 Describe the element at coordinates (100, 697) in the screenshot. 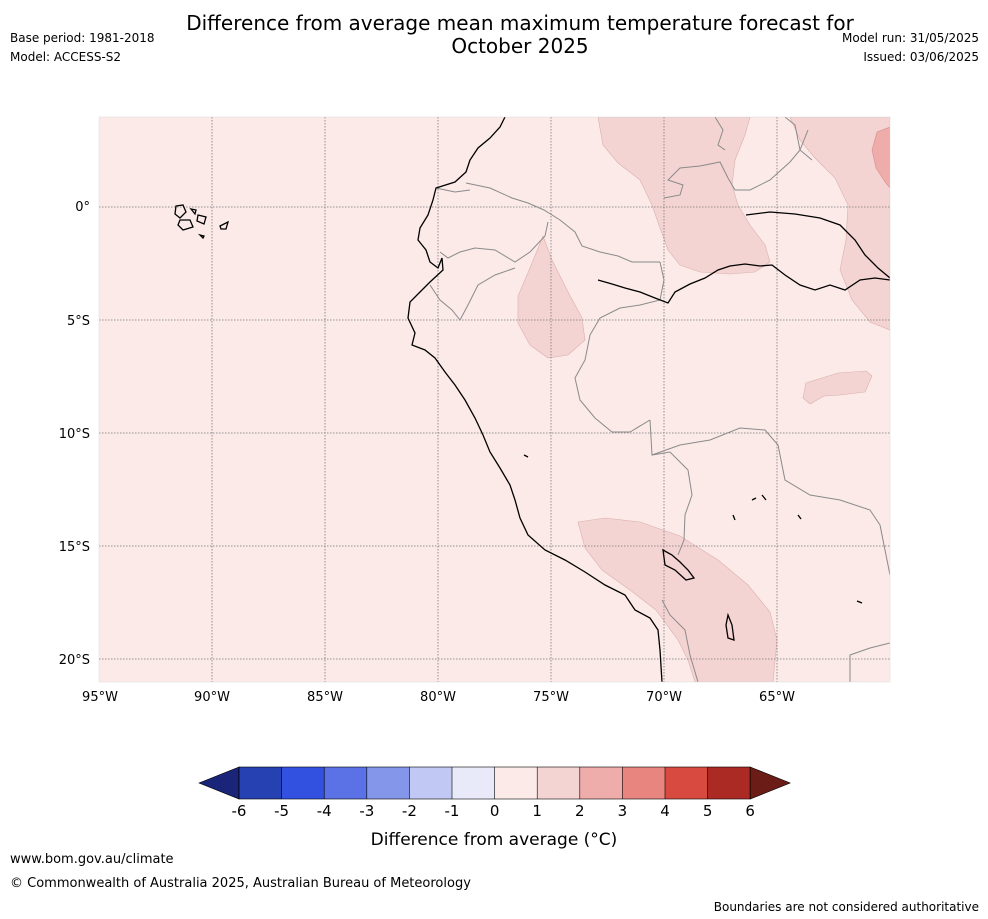

I see `lon-label-95w: 95°W` at that location.